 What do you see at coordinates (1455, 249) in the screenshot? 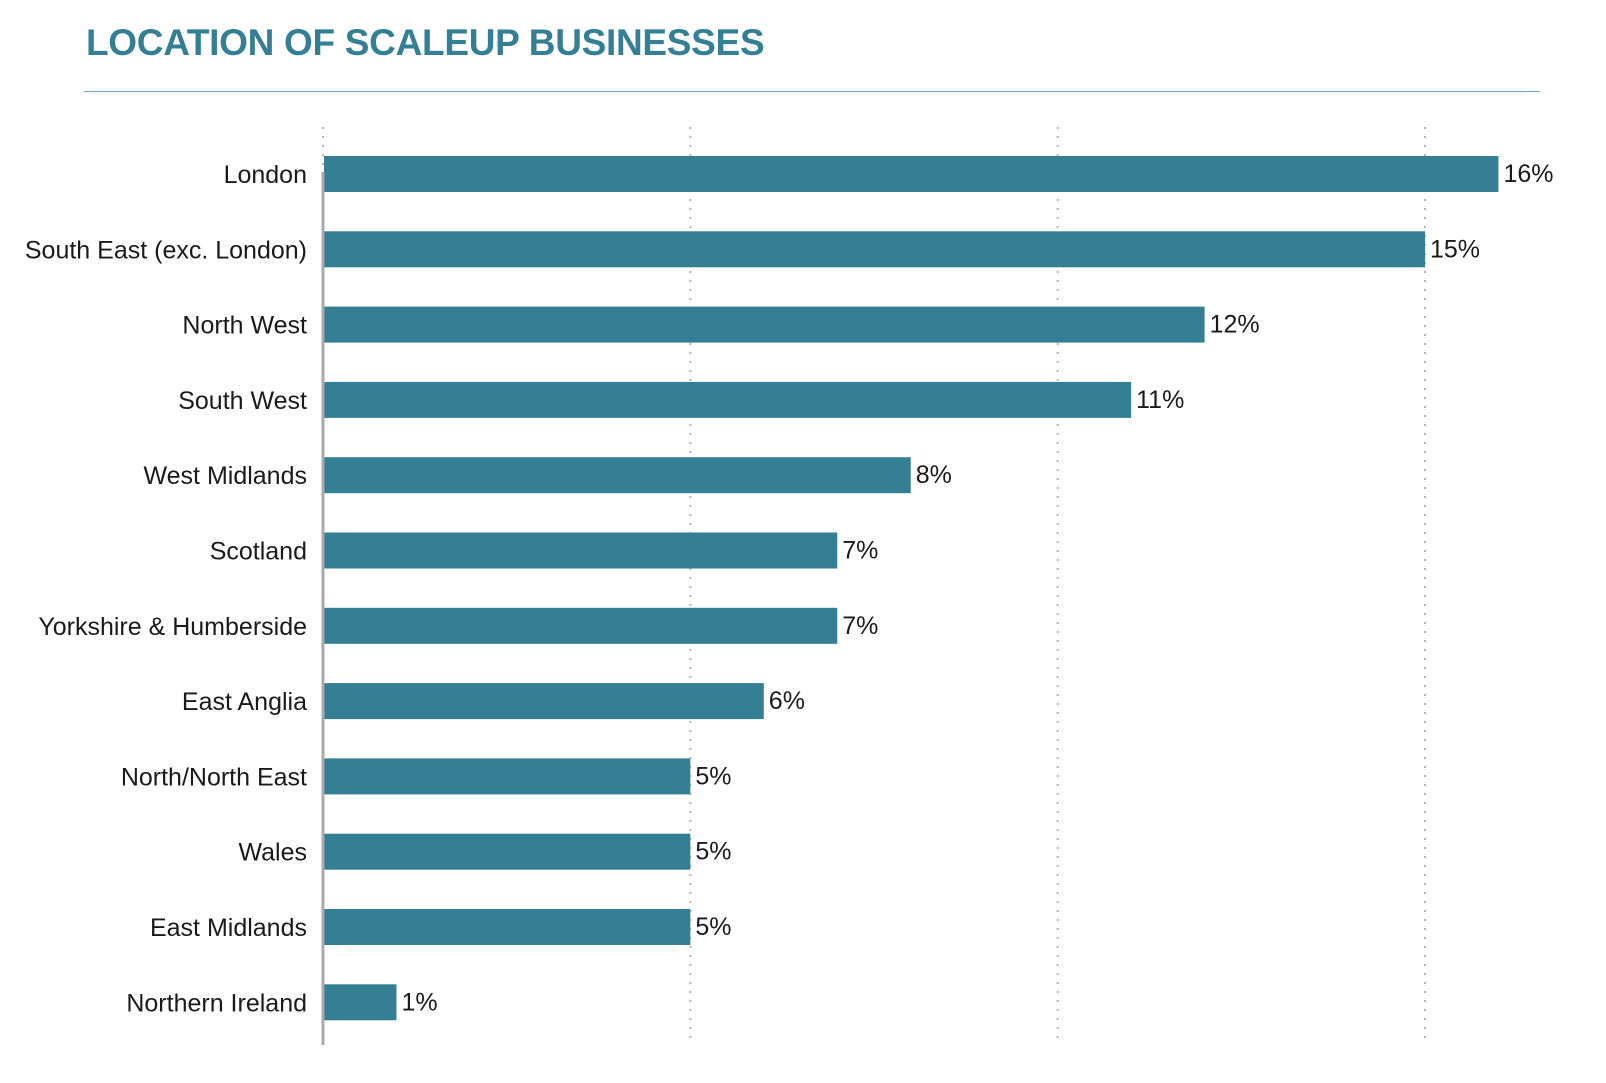
I see `value-label-2: 15%` at bounding box center [1455, 249].